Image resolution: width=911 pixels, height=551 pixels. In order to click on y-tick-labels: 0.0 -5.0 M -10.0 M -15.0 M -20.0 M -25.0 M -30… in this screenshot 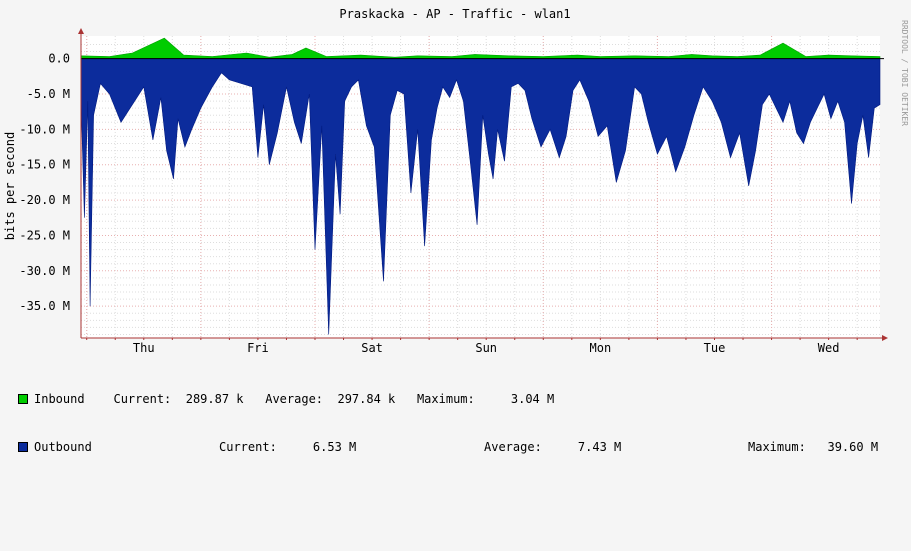, I will do `click(44, 183)`.